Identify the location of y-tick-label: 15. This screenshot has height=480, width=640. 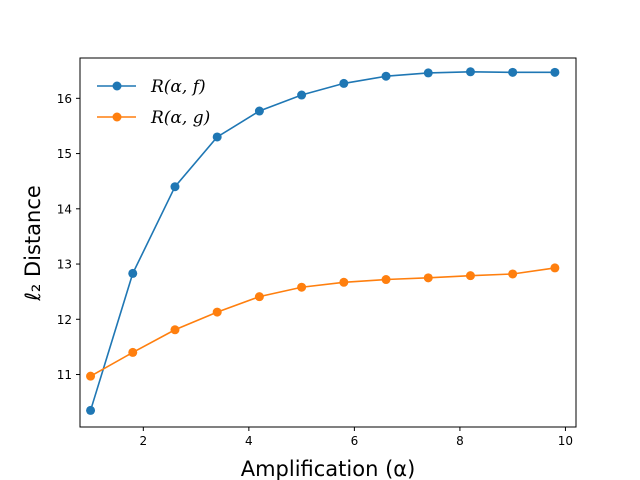
(64, 154).